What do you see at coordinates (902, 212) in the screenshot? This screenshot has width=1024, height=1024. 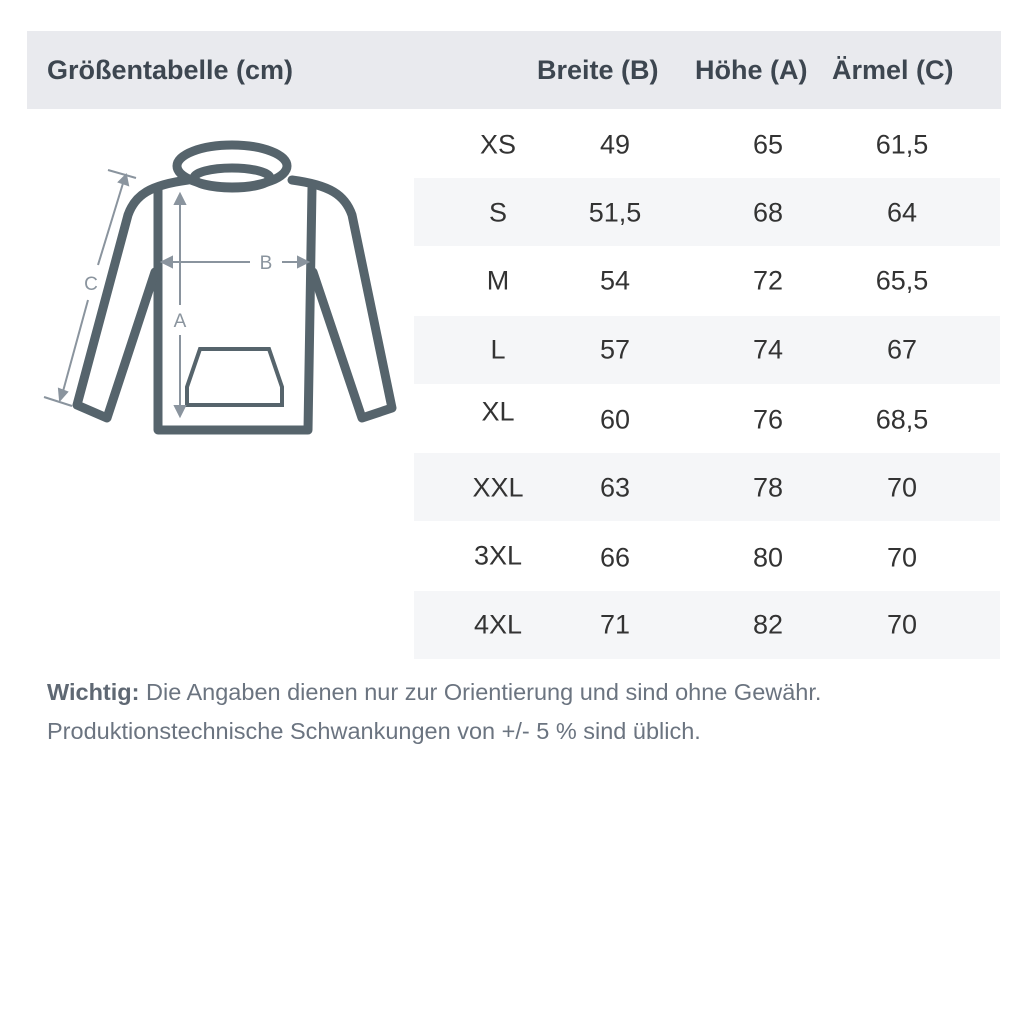 I see `cell-aermel: 64` at bounding box center [902, 212].